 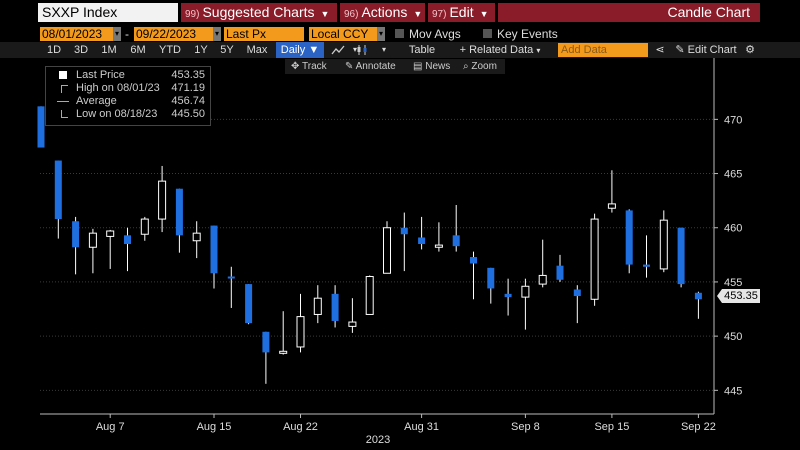 What do you see at coordinates (750, 50) in the screenshot?
I see `gear-icon: ⚙` at bounding box center [750, 50].